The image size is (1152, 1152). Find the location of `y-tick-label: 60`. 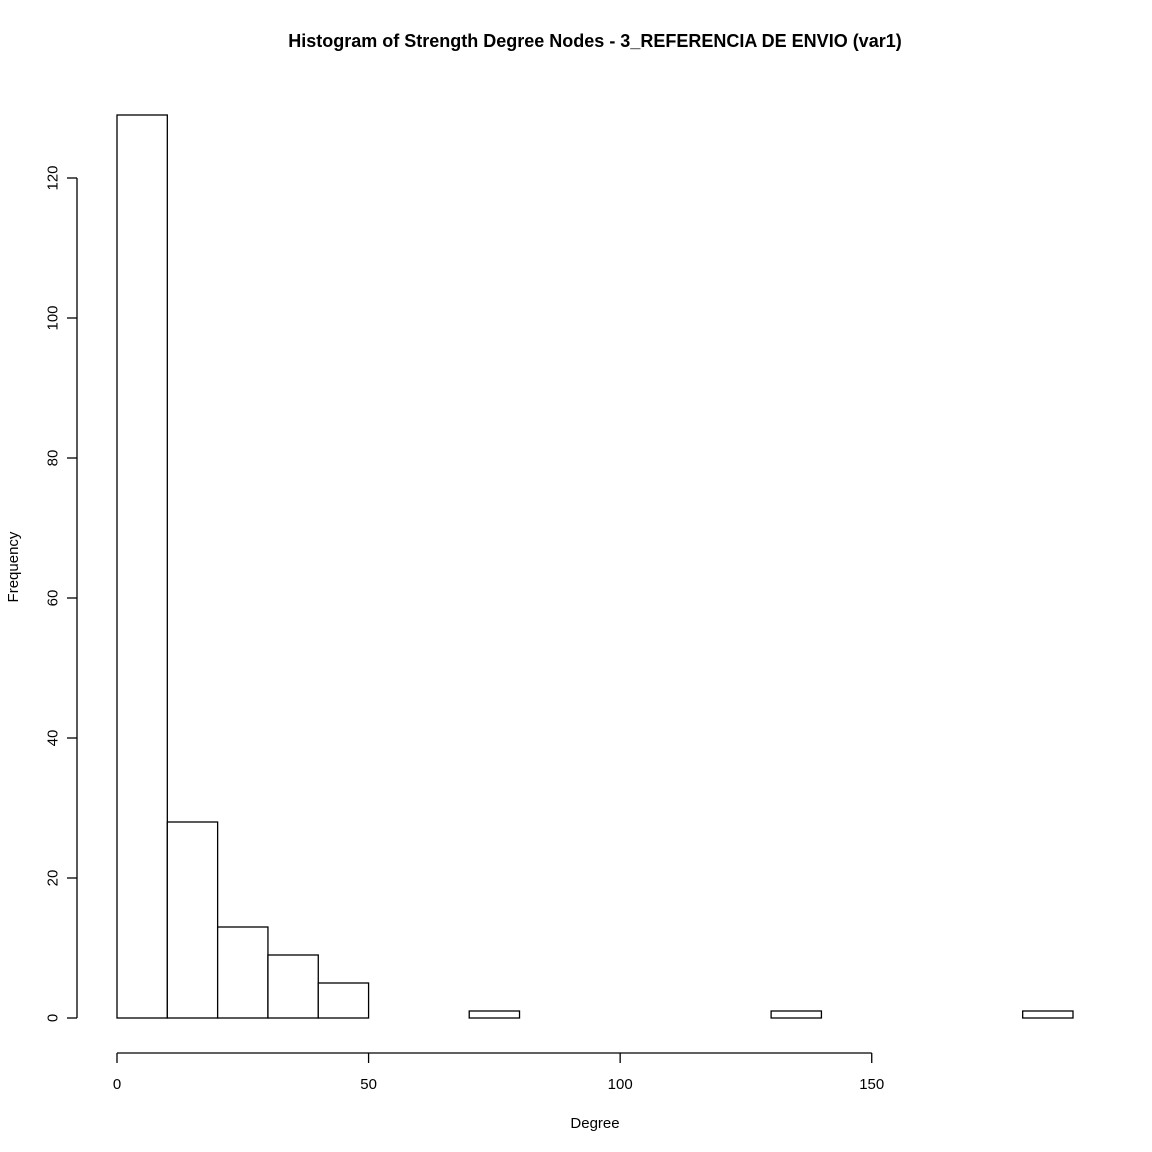

y-tick-label: 60 is located at coordinates (53, 598).